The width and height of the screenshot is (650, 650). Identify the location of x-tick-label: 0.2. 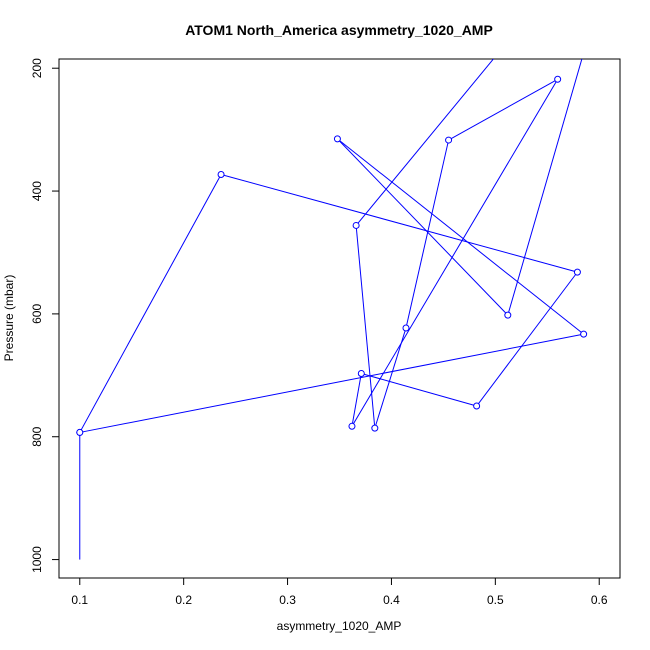
(183, 600).